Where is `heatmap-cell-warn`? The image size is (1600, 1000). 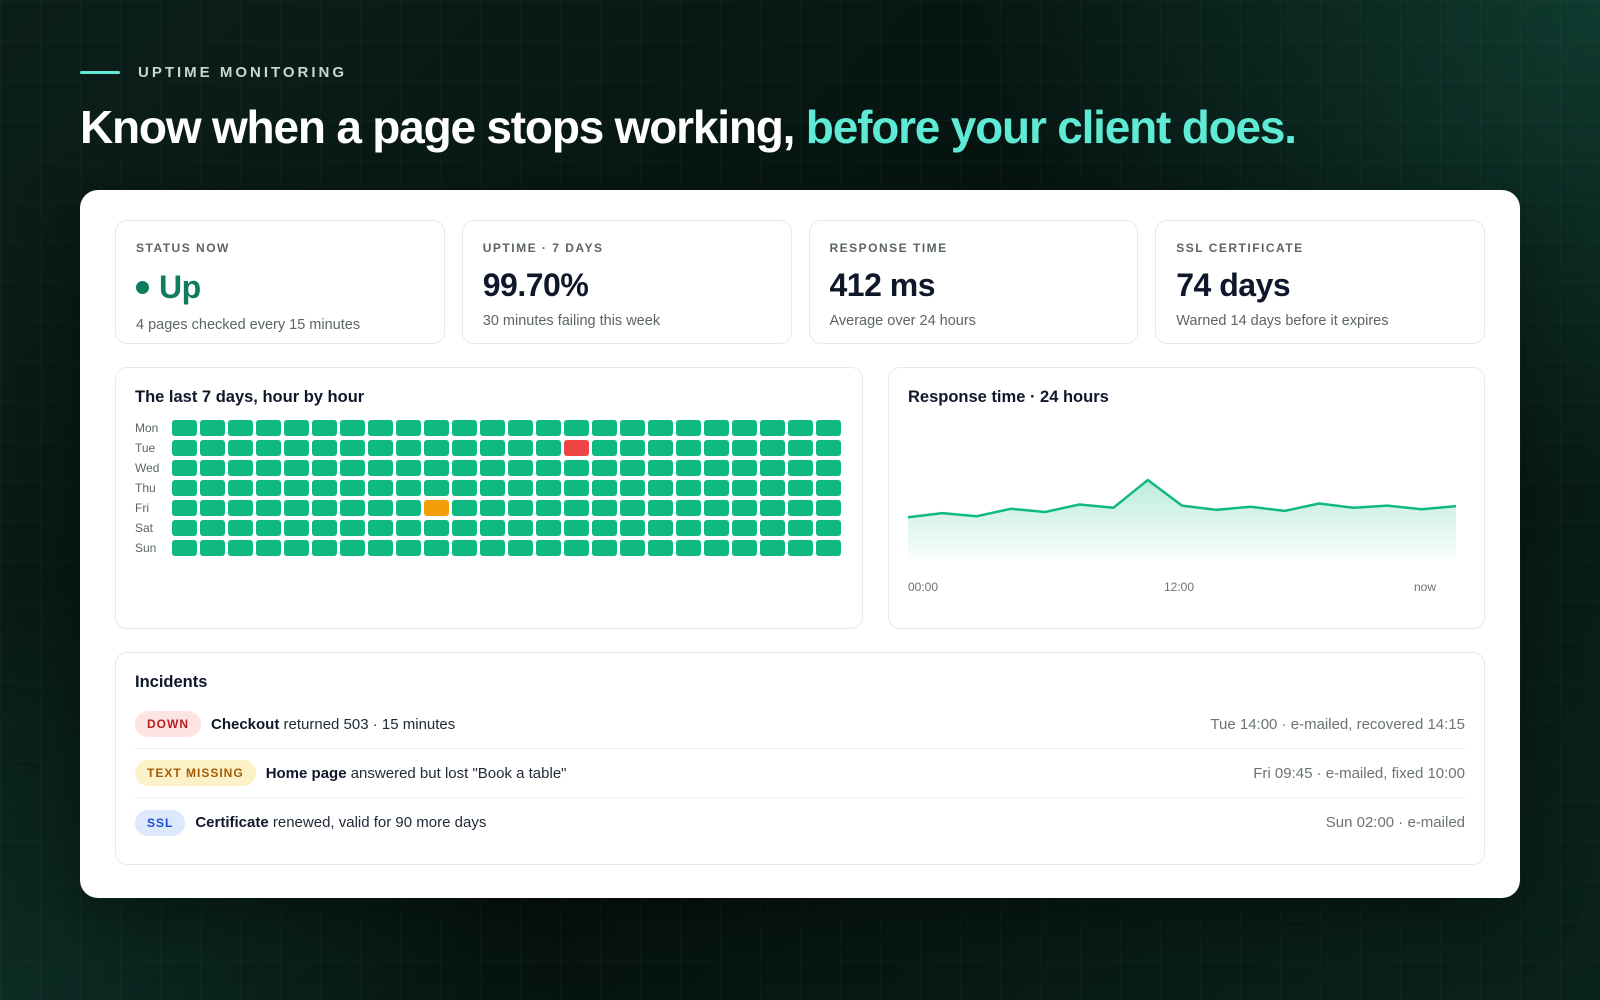
heatmap-cell-warn is located at coordinates (436, 508).